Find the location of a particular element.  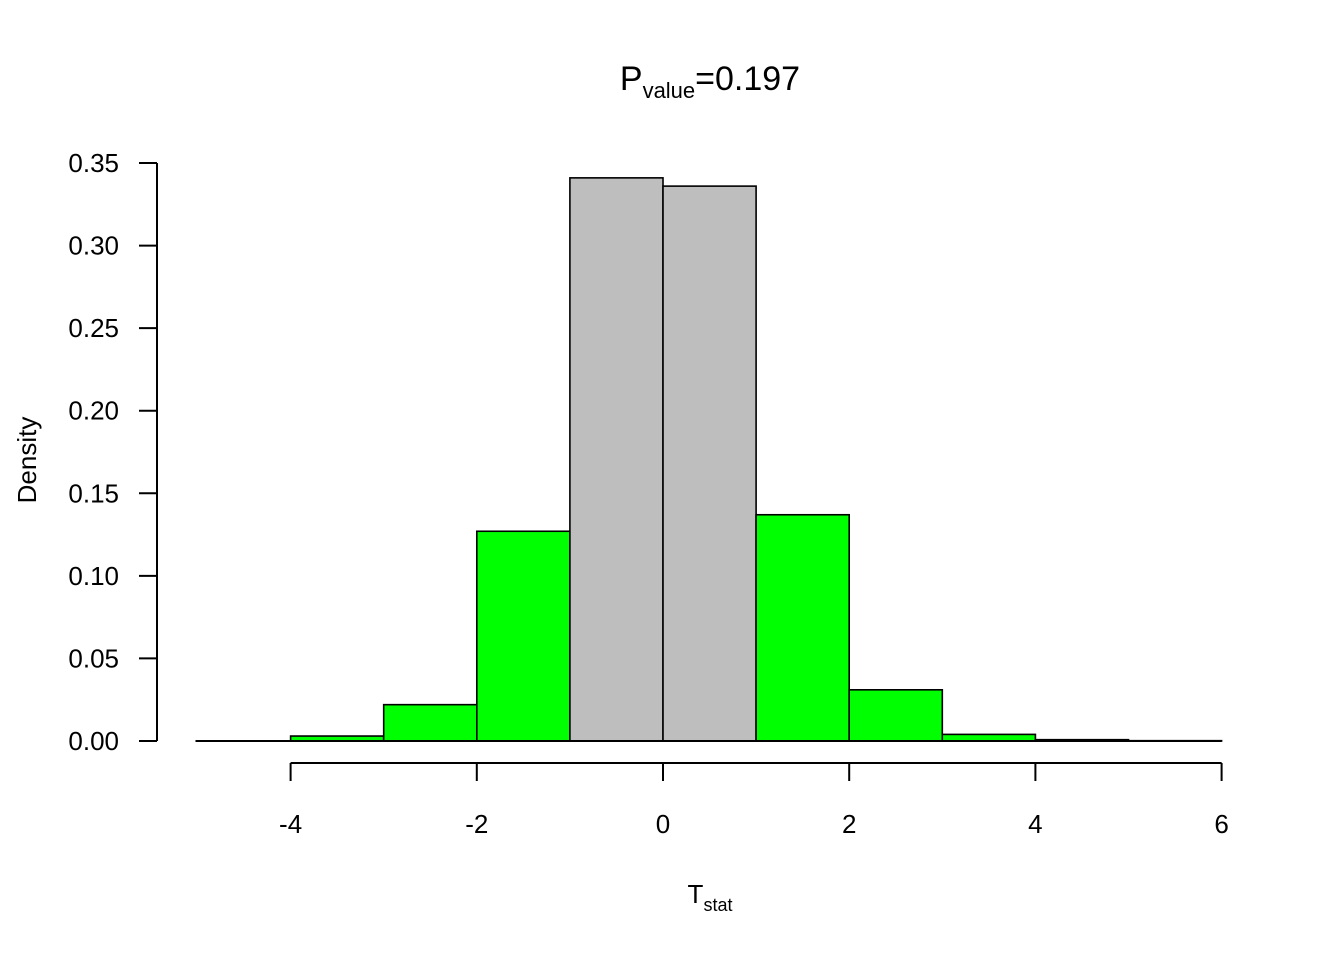

y-tick-label-6: 0.30 is located at coordinates (93, 246).